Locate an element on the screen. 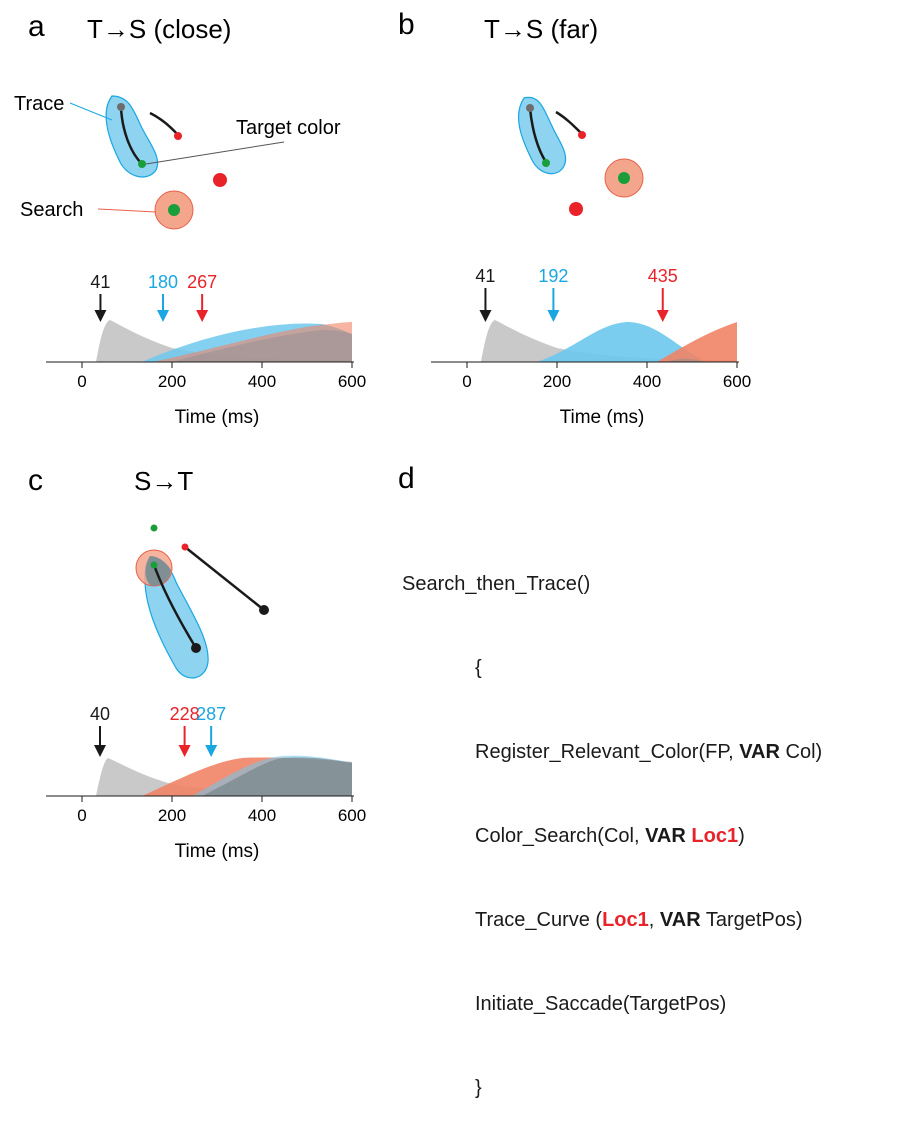 Image resolution: width=901 pixels, height=1130 pixels. code-text: Register_Relevant_Color(FP, is located at coordinates (607, 752).